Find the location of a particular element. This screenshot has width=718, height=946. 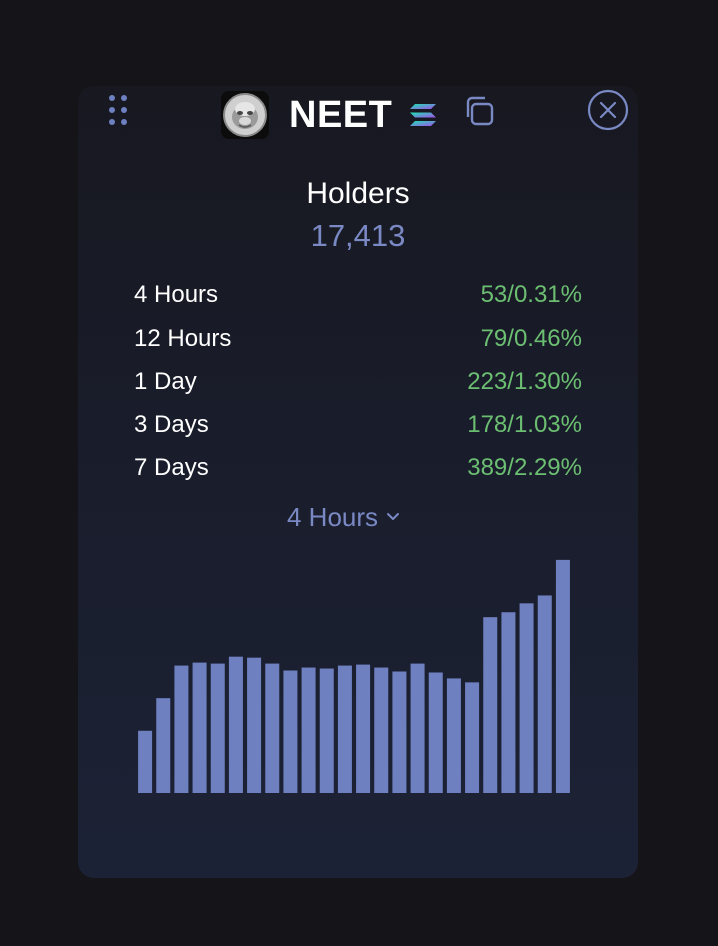

period-select-value: 4 Hours is located at coordinates (333, 517).